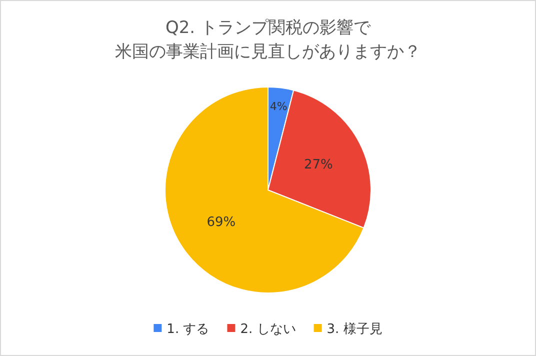 The width and height of the screenshot is (536, 356). What do you see at coordinates (354, 329) in the screenshot?
I see `legend-label: 3. 様子見` at bounding box center [354, 329].